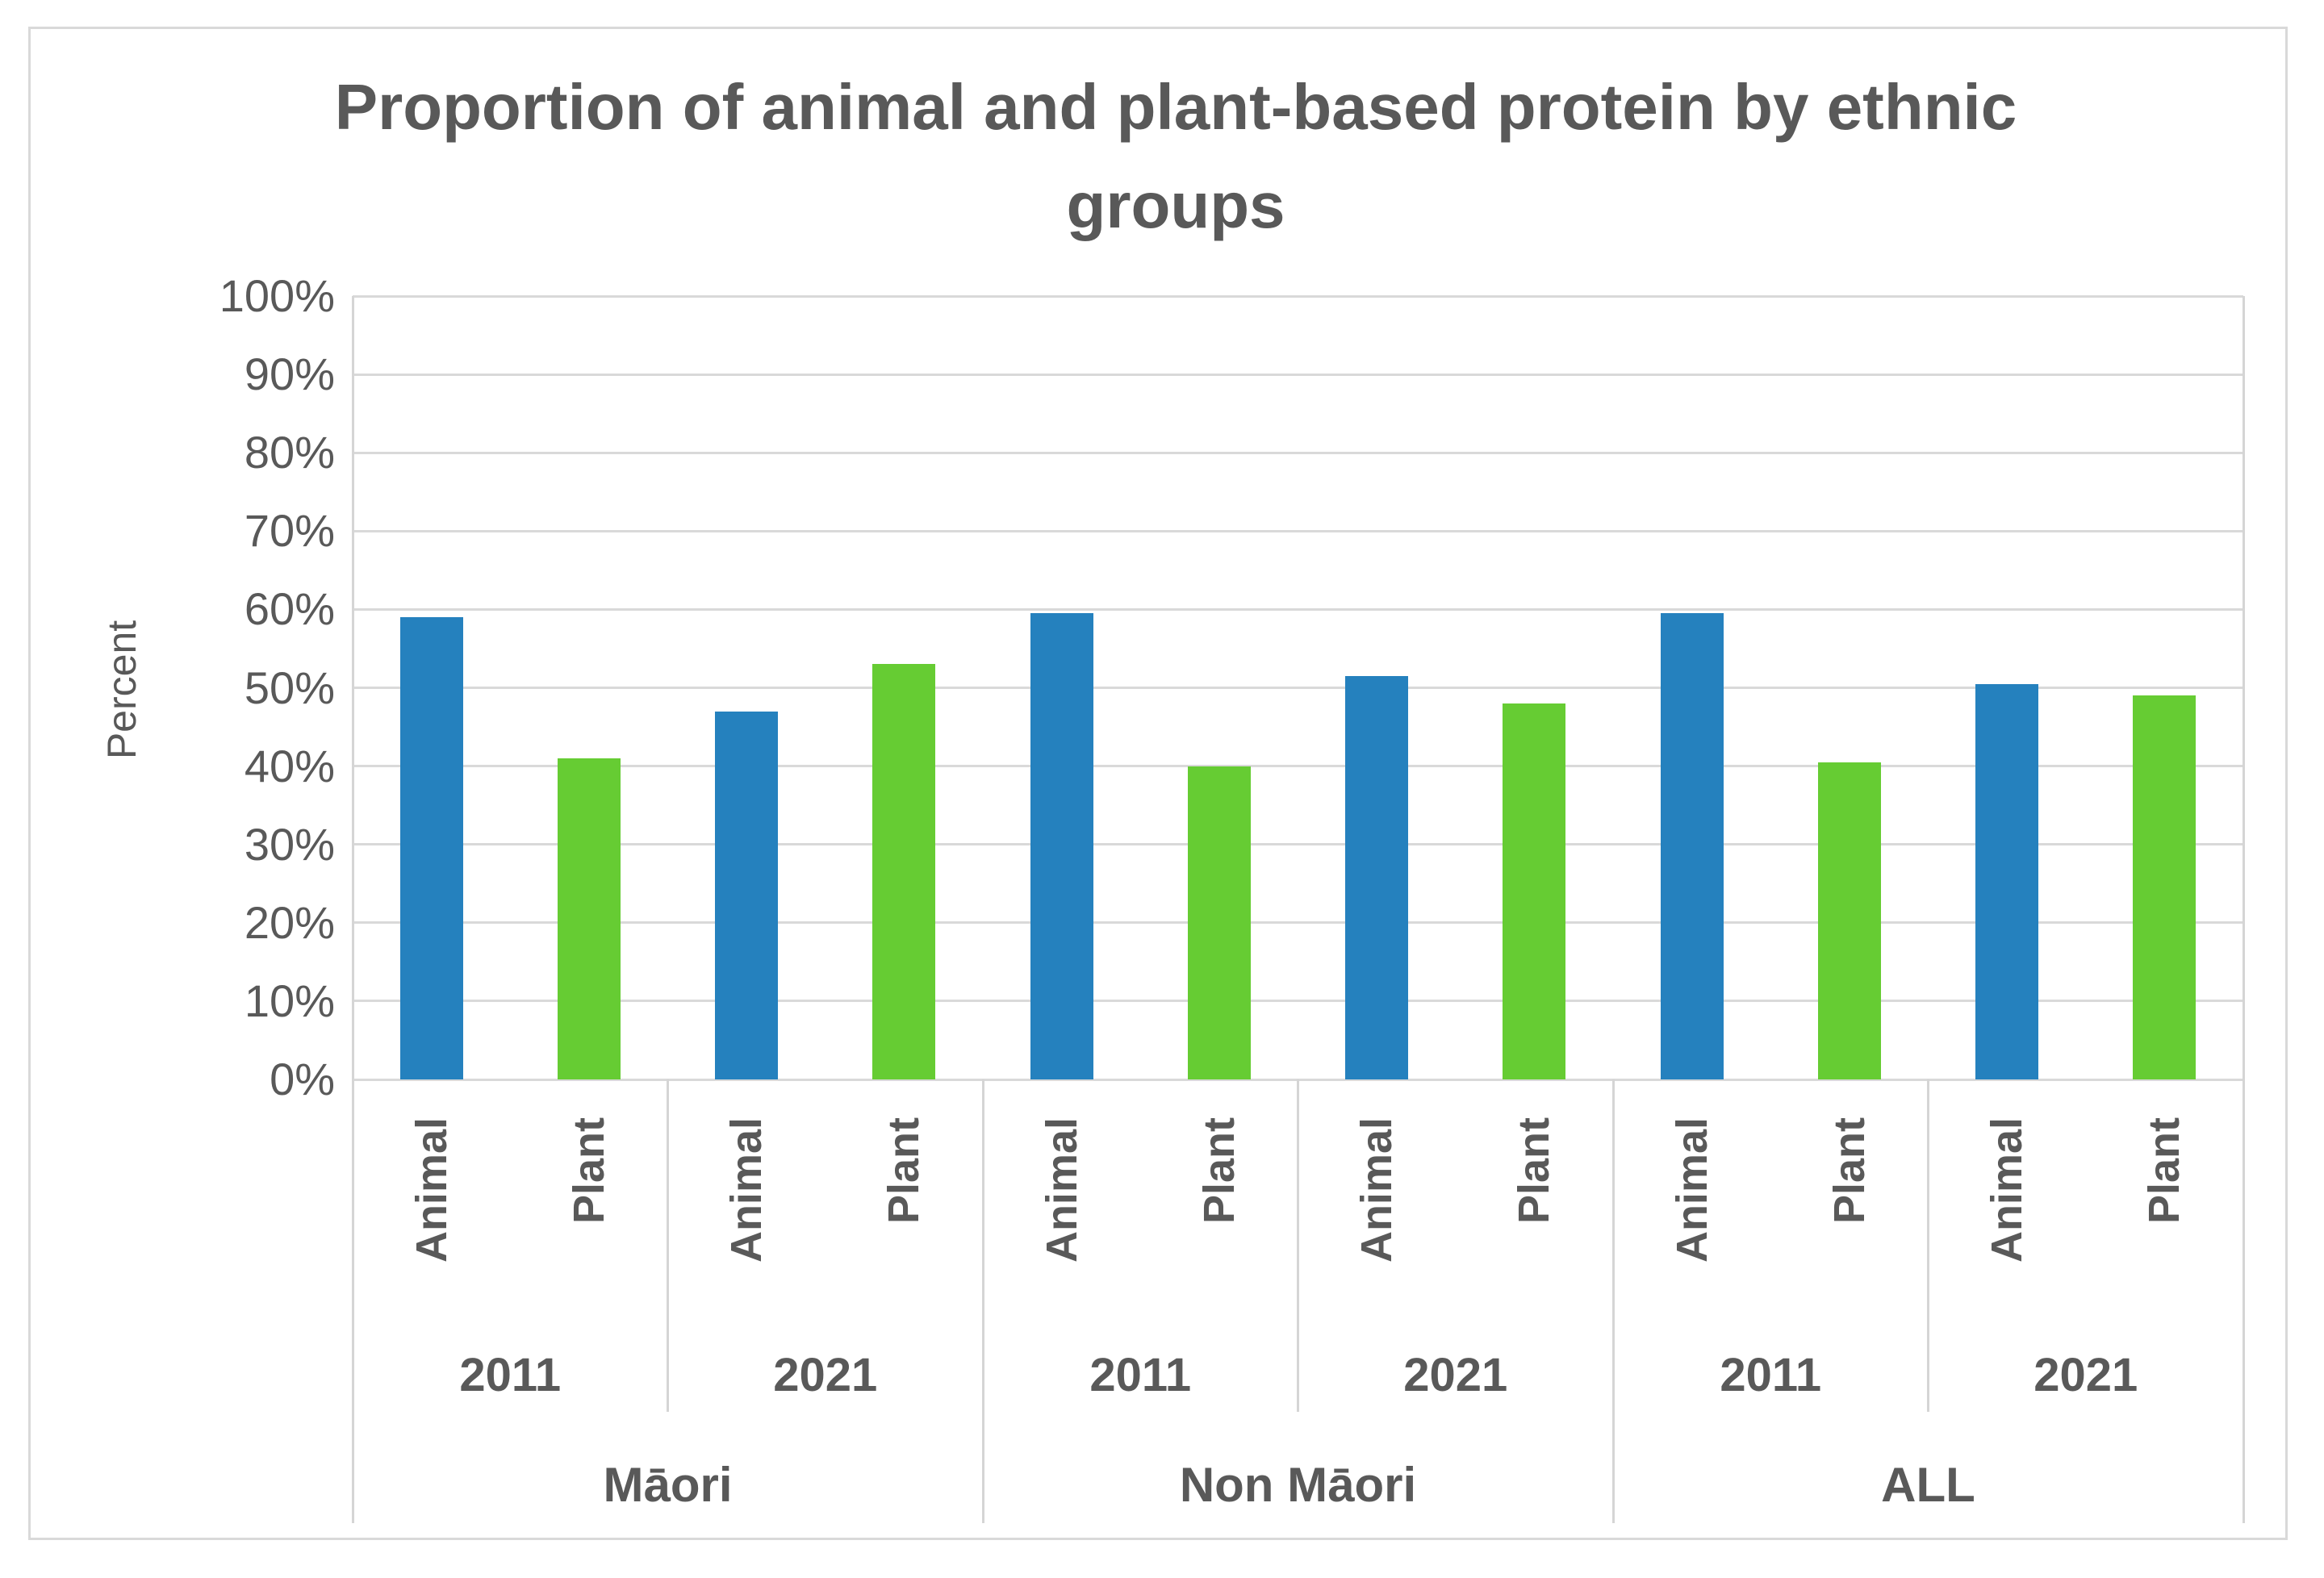 The height and width of the screenshot is (1578, 2324). Describe the element at coordinates (289, 844) in the screenshot. I see `y-tick-label: 30%` at that location.